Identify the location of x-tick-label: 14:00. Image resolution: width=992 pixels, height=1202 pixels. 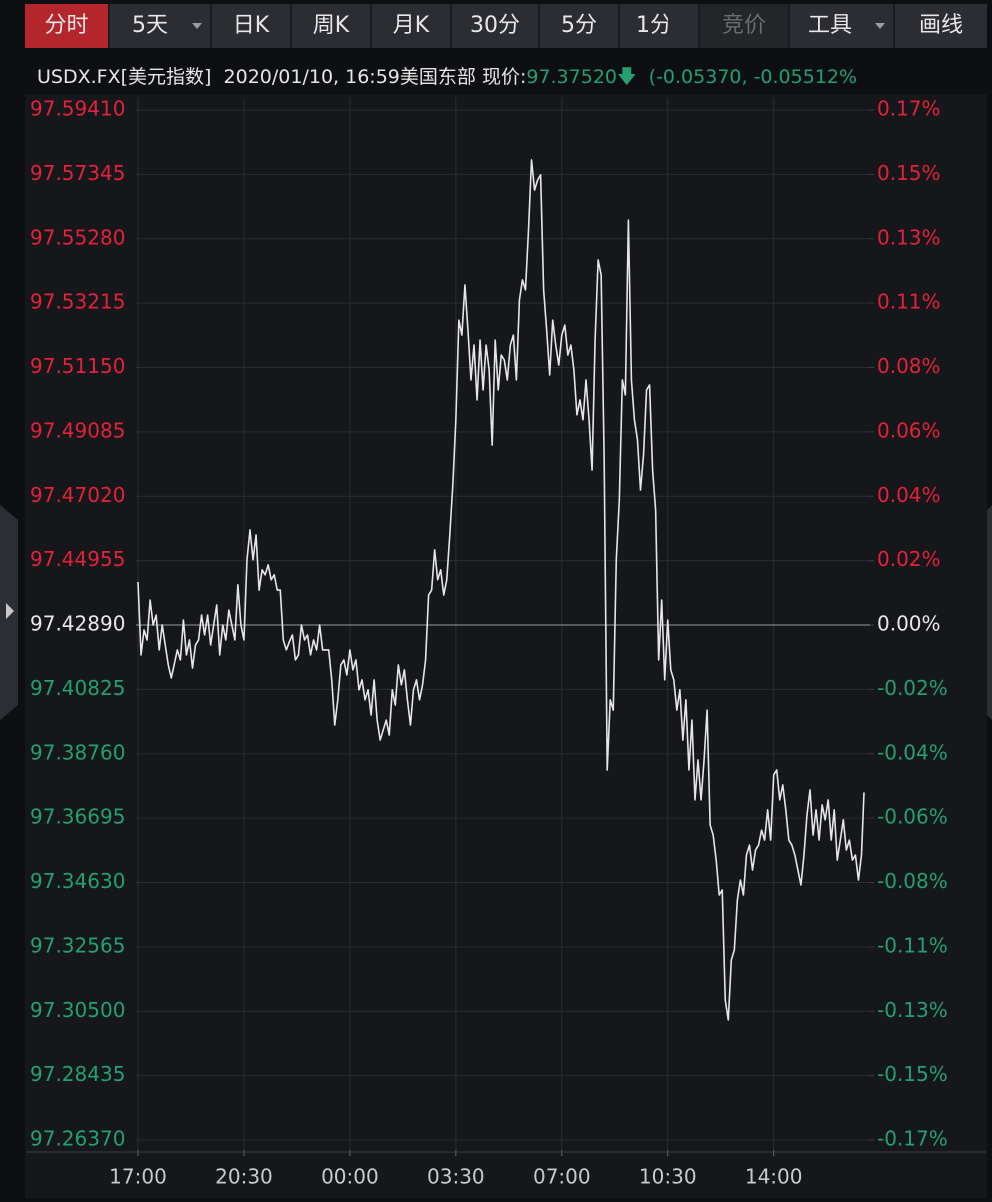
(774, 1177).